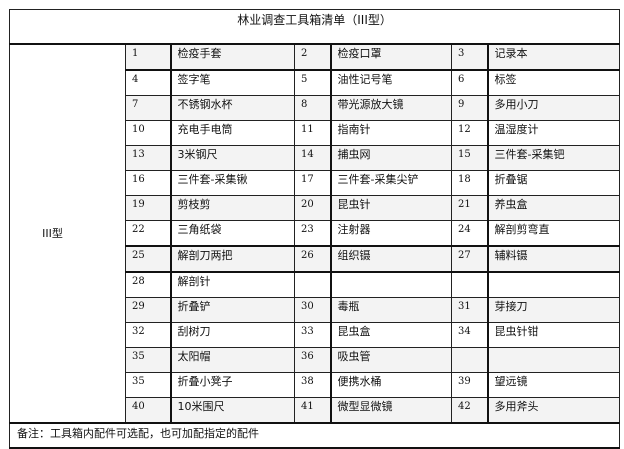 The width and height of the screenshot is (624, 449). I want to click on item-name: 签字笔, so click(232, 82).